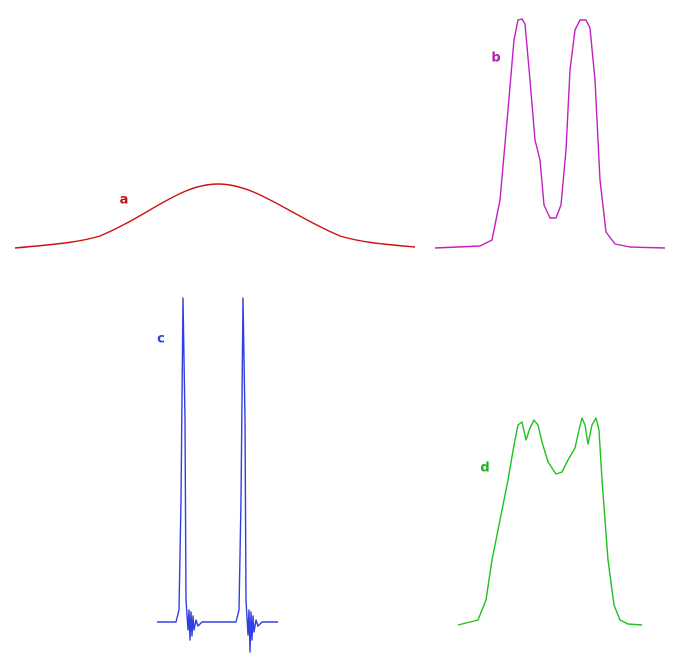 The image size is (680, 670). I want to click on curve-a, so click(215, 216).